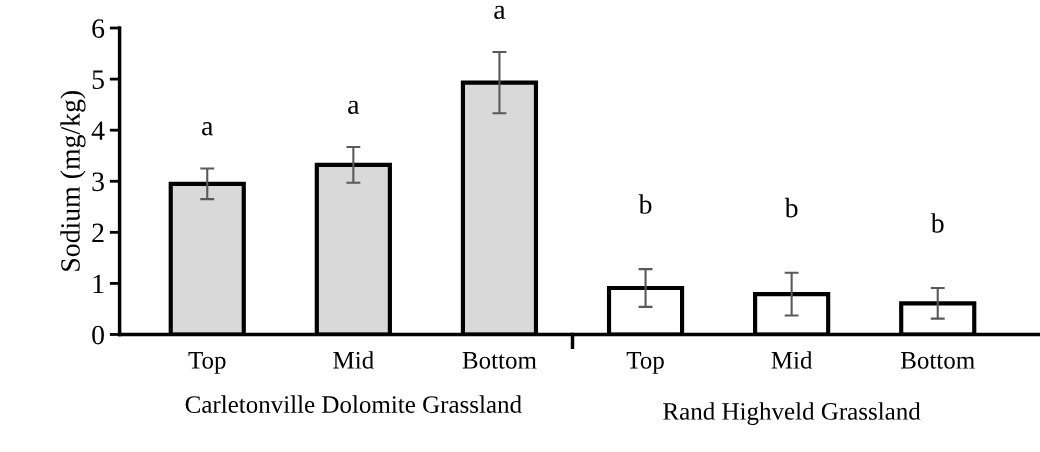  What do you see at coordinates (98, 335) in the screenshot?
I see `y-tick-label: 0` at bounding box center [98, 335].